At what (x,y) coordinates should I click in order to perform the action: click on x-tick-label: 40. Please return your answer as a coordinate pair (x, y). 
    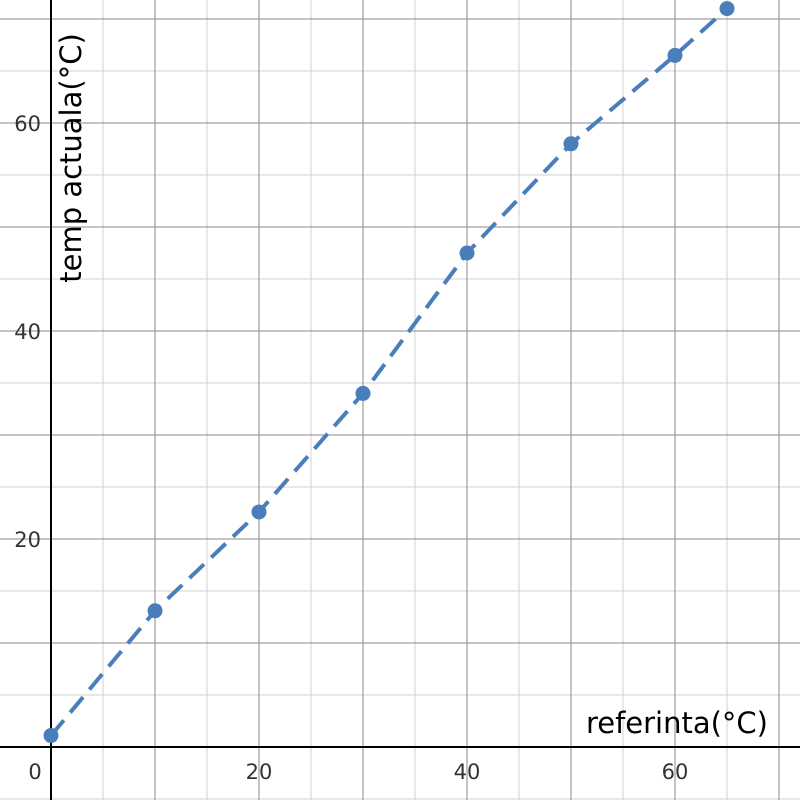
    Looking at the image, I should click on (467, 772).